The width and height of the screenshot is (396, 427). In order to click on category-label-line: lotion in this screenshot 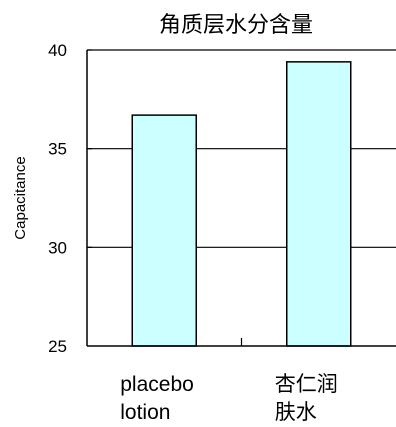, I will do `click(145, 412)`.